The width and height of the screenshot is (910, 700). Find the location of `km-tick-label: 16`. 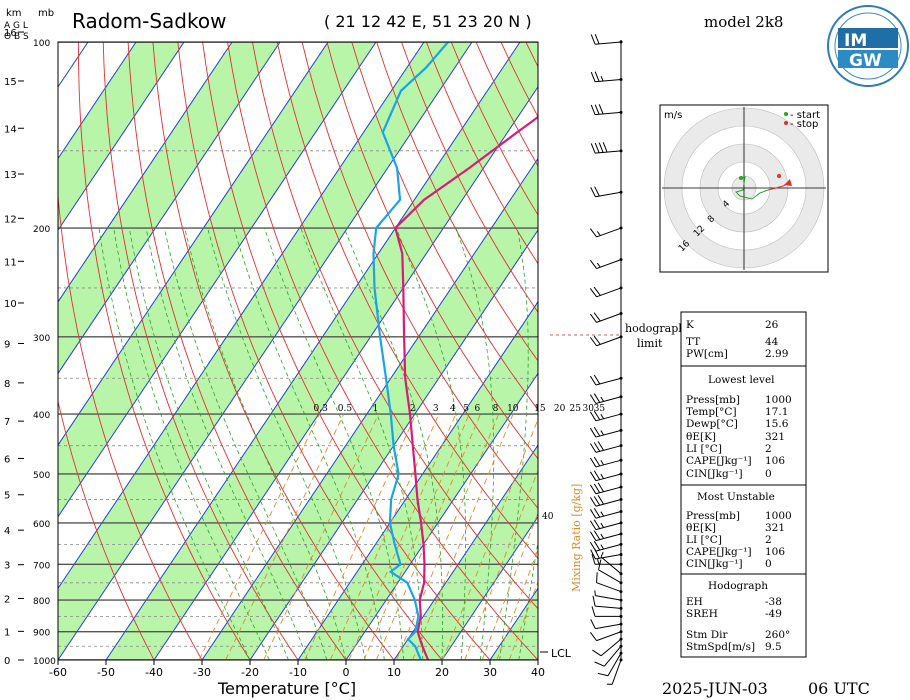

km-tick-label: 16 is located at coordinates (10, 33).